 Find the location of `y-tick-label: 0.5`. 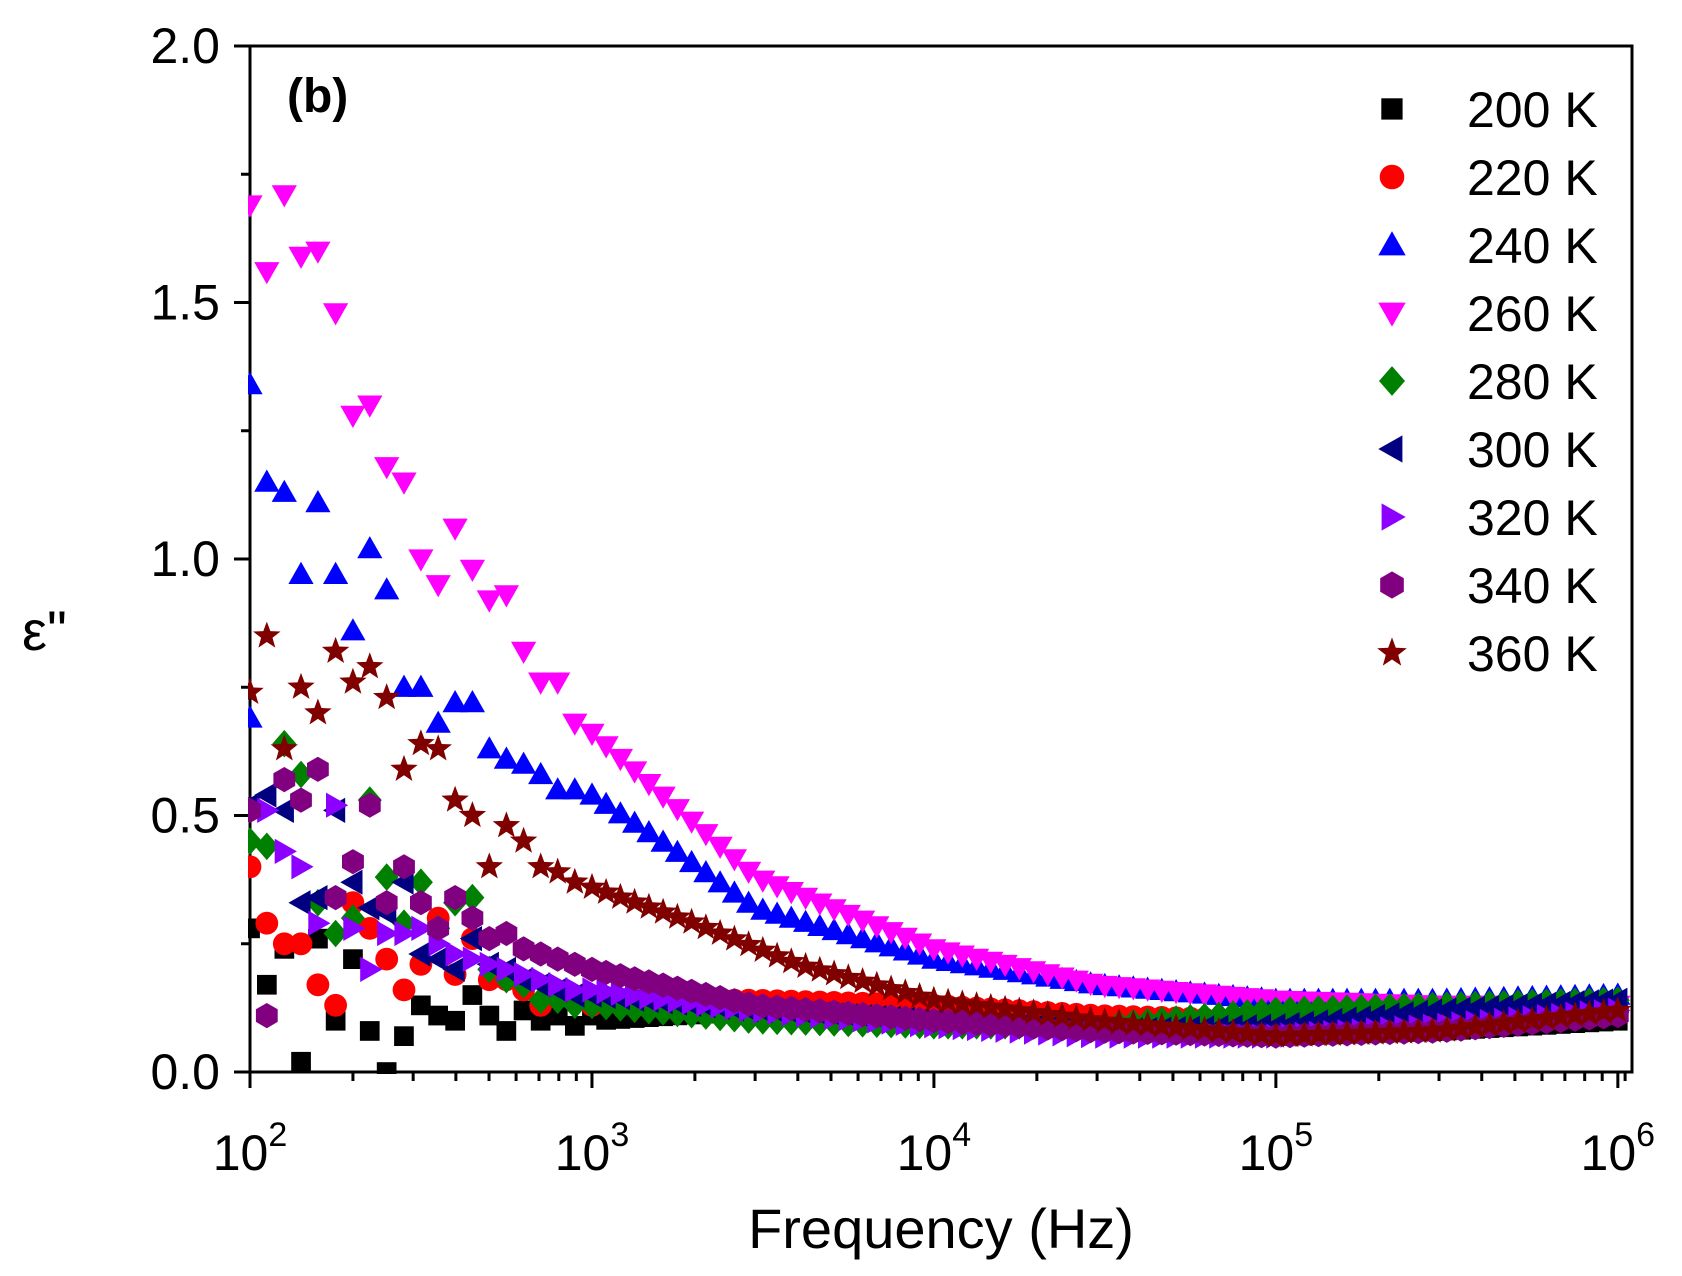

y-tick-label: 0.5 is located at coordinates (185, 816).